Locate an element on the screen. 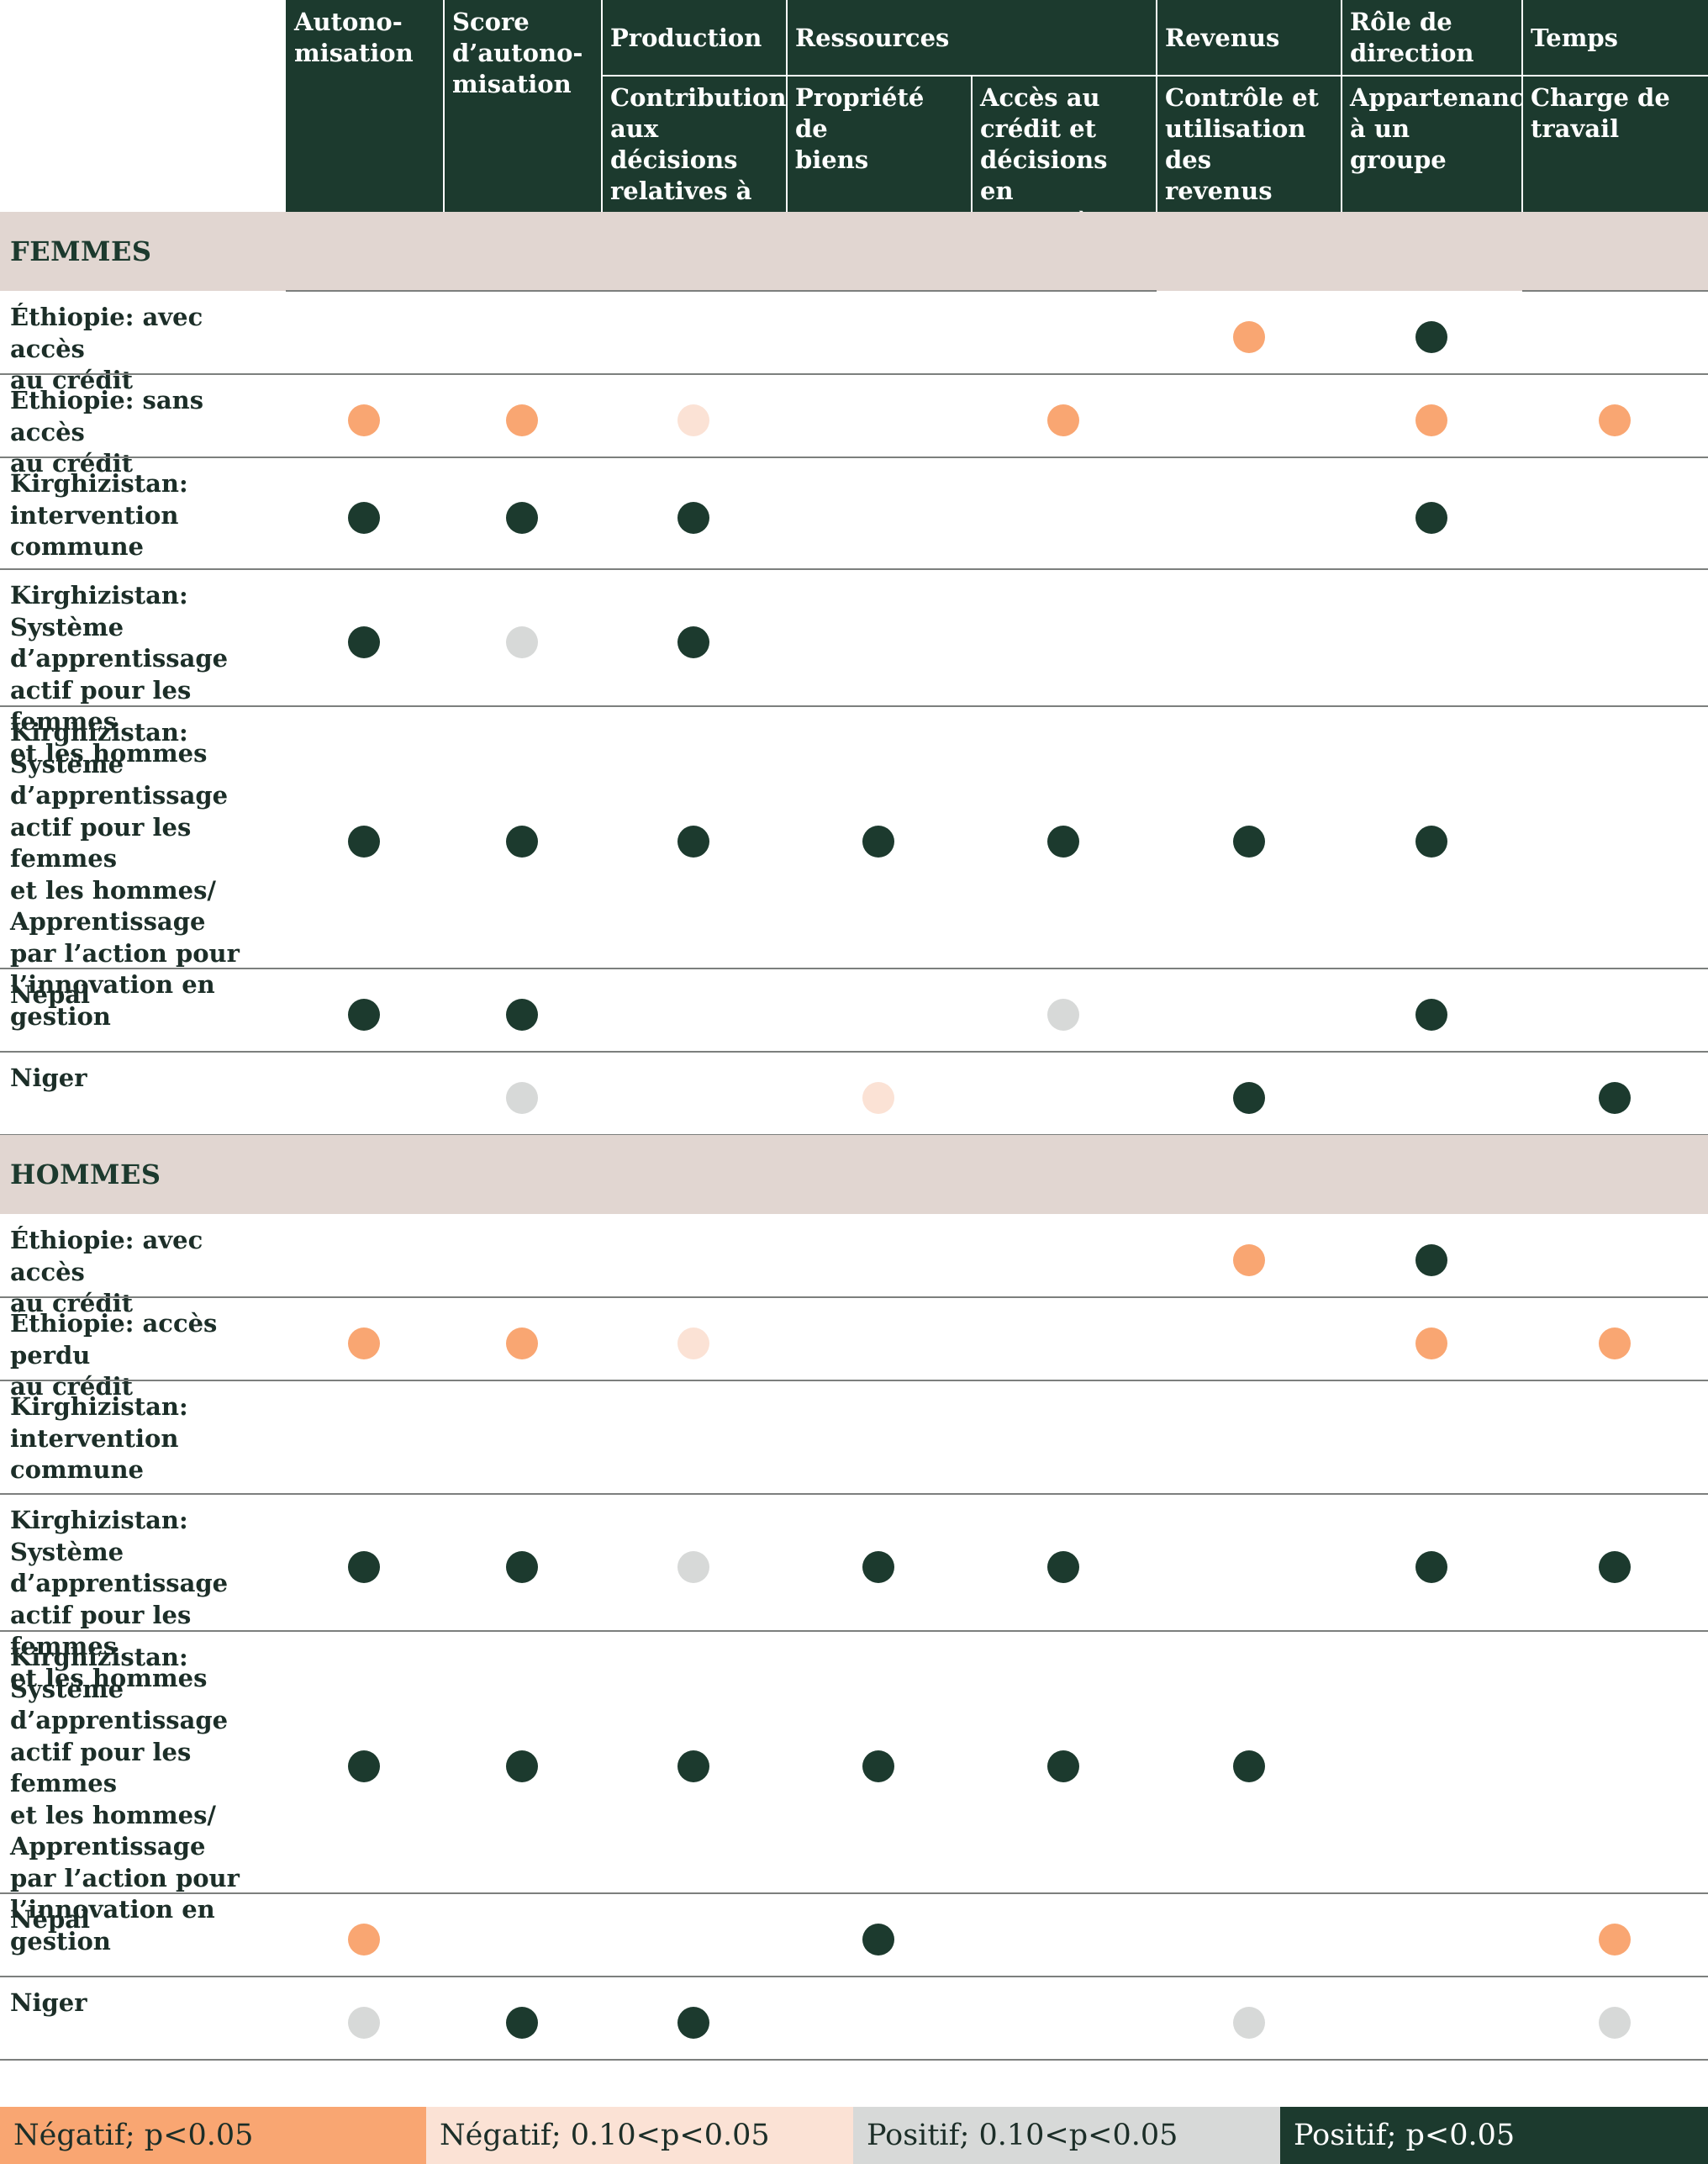  legend-positive-significant: Positif; p<0.05 is located at coordinates (1494, 2135).